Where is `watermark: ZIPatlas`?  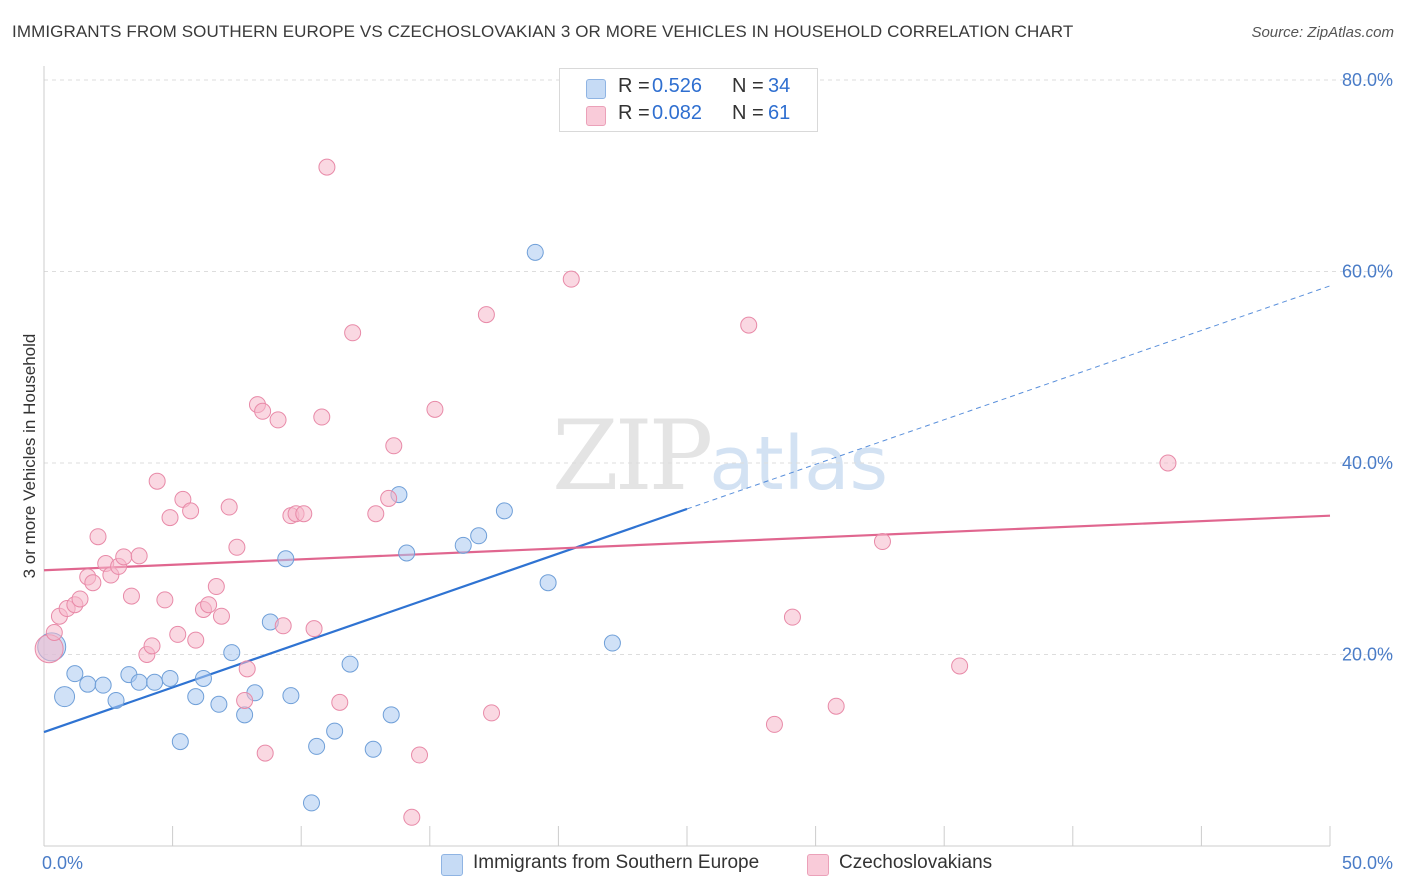 watermark: ZIPatlas is located at coordinates (720, 456).